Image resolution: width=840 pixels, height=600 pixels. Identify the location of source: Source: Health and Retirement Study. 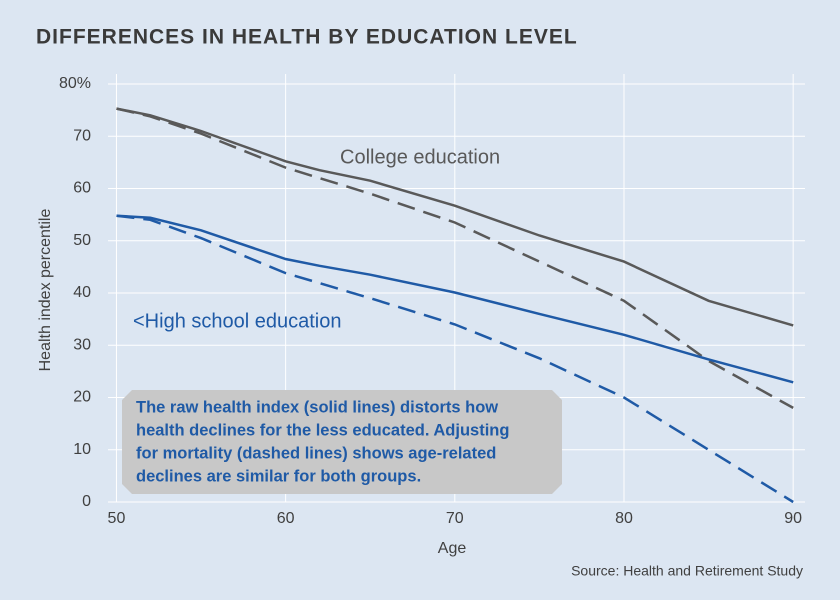
(687, 571).